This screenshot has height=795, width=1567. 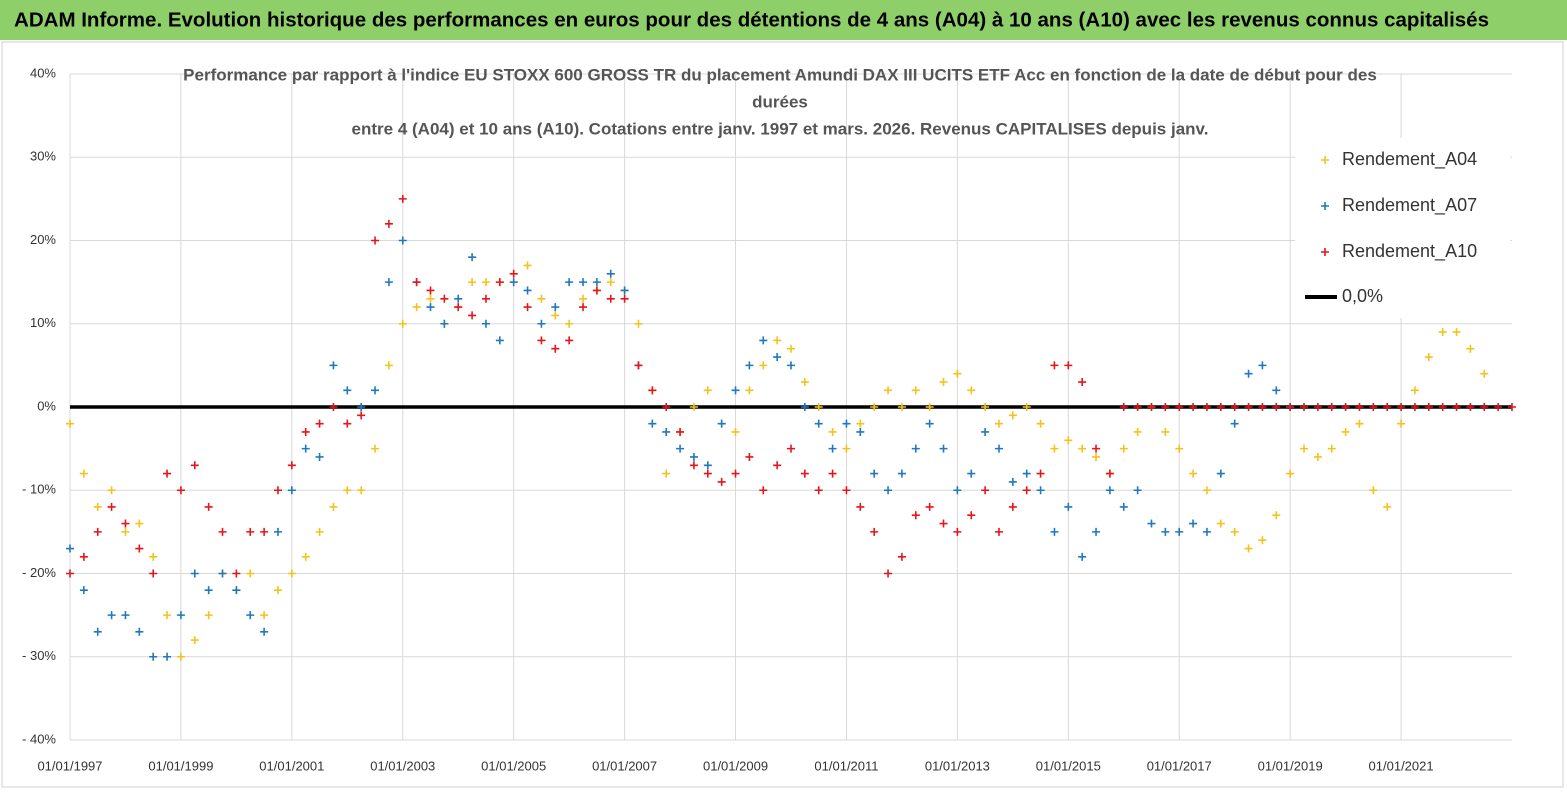 What do you see at coordinates (1325, 206) in the screenshot?
I see `legend-marker` at bounding box center [1325, 206].